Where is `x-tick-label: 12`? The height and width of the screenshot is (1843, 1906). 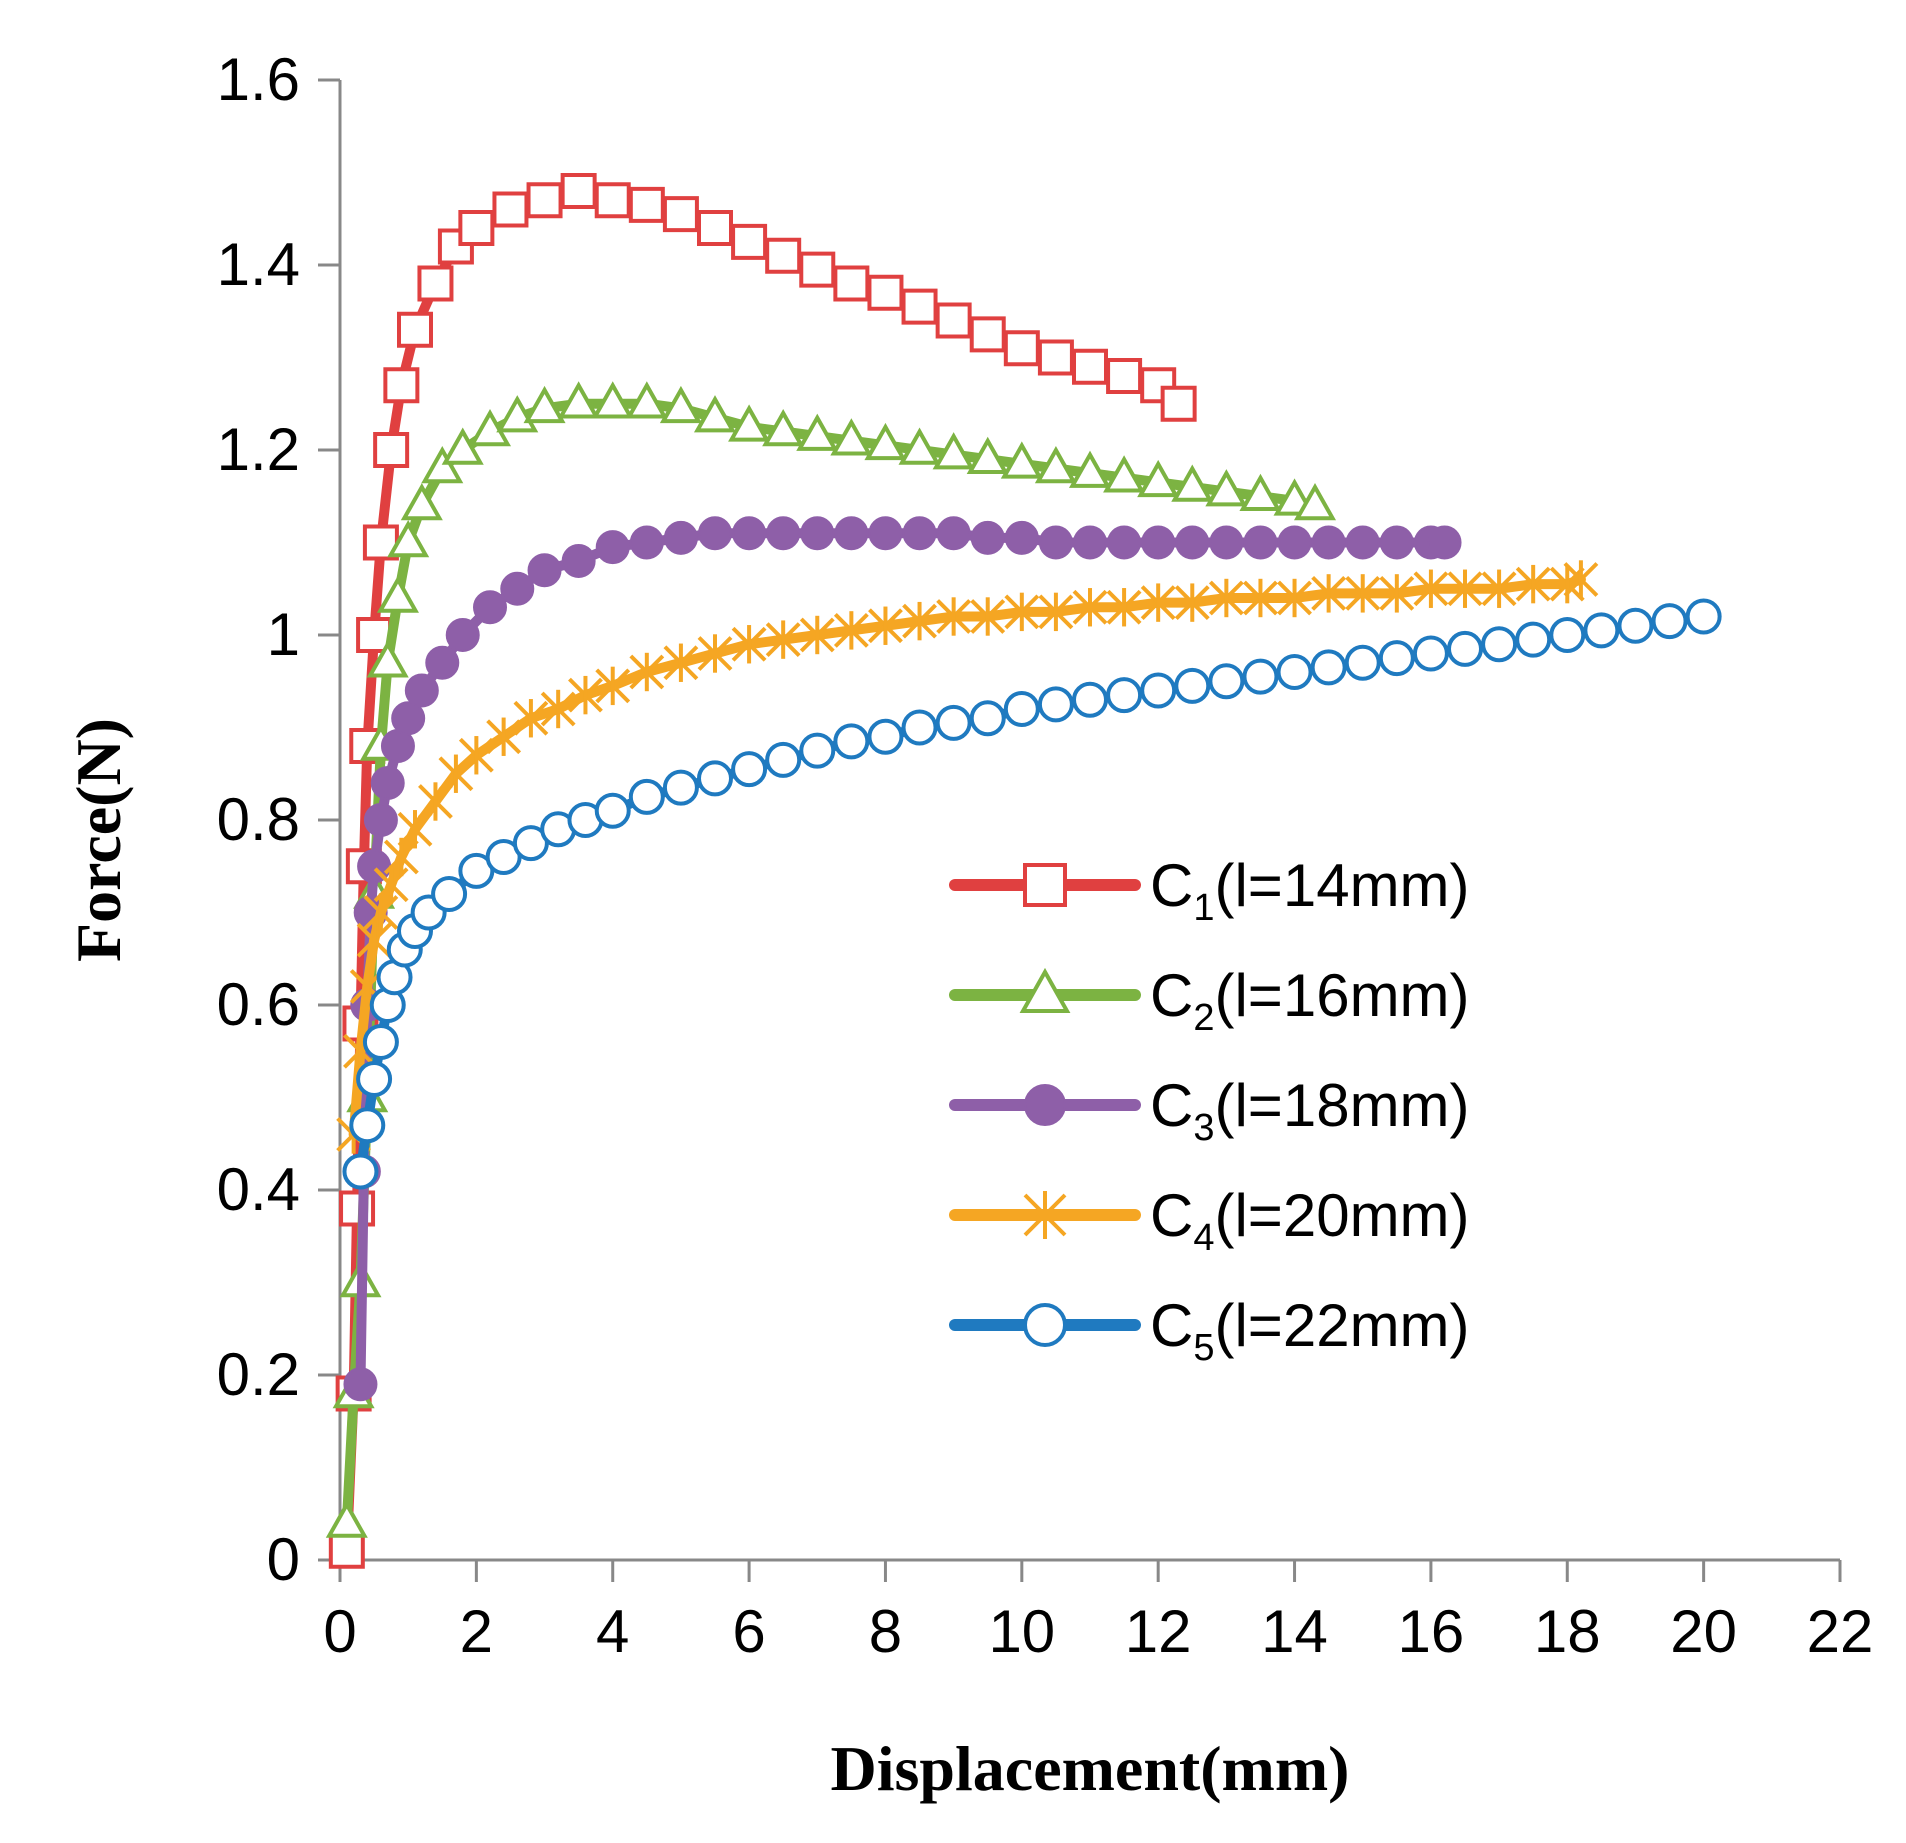 x-tick-label: 12 is located at coordinates (1158, 1631).